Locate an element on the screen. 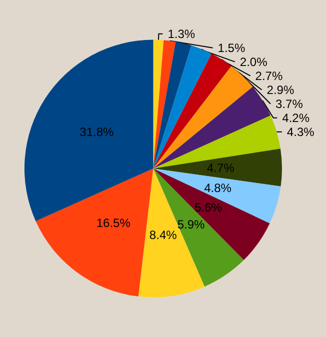  data-label: 4.7% is located at coordinates (220, 167).